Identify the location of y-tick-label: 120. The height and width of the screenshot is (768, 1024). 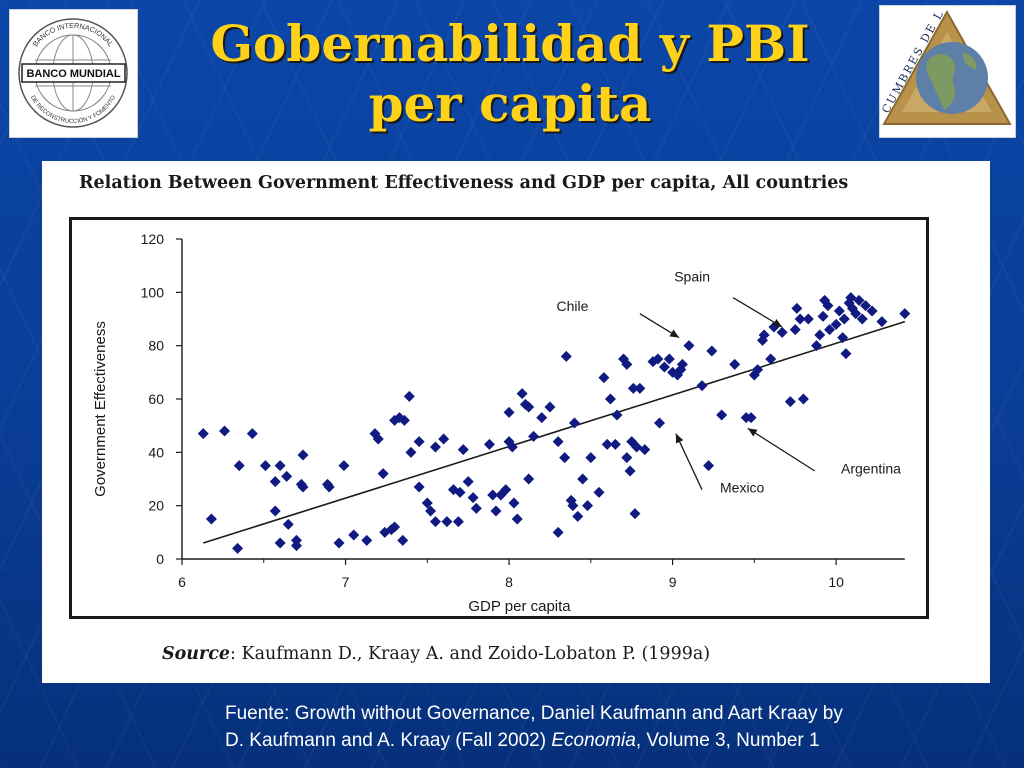
(153, 239).